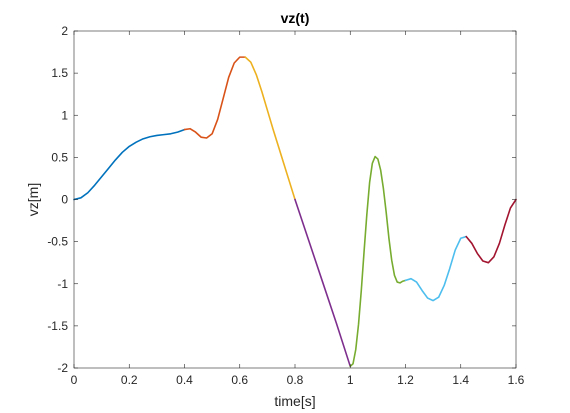 Image resolution: width=570 pixels, height=413 pixels. What do you see at coordinates (294, 401) in the screenshot?
I see `x-axis-label: time[s]` at bounding box center [294, 401].